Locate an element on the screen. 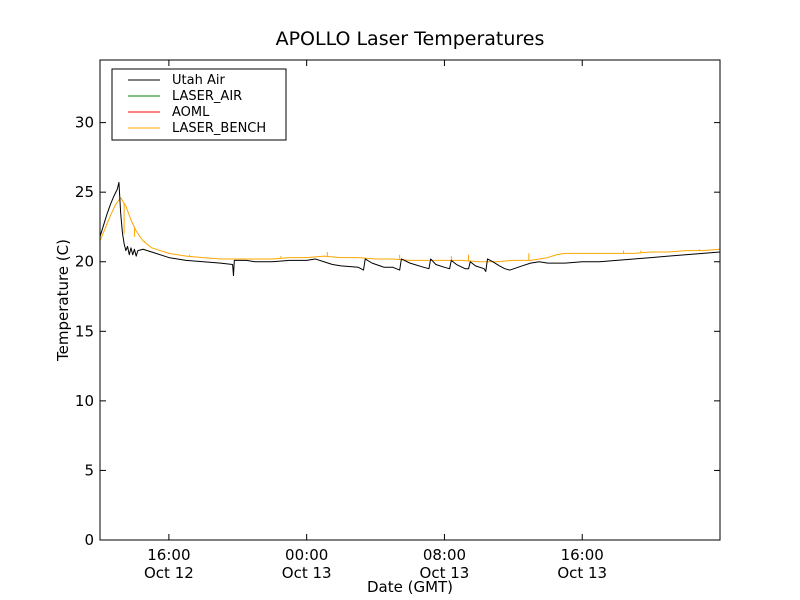 The width and height of the screenshot is (800, 600). y-tick-label: 25 is located at coordinates (84, 192).